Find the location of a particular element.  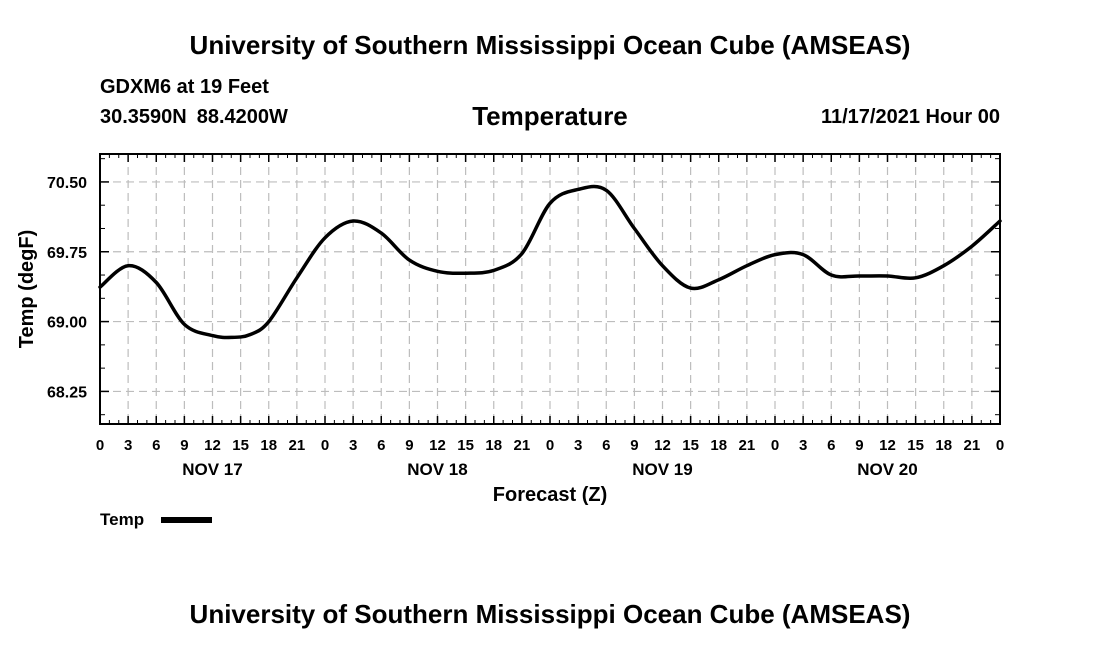

latitude: 30.3590N is located at coordinates (143, 117).